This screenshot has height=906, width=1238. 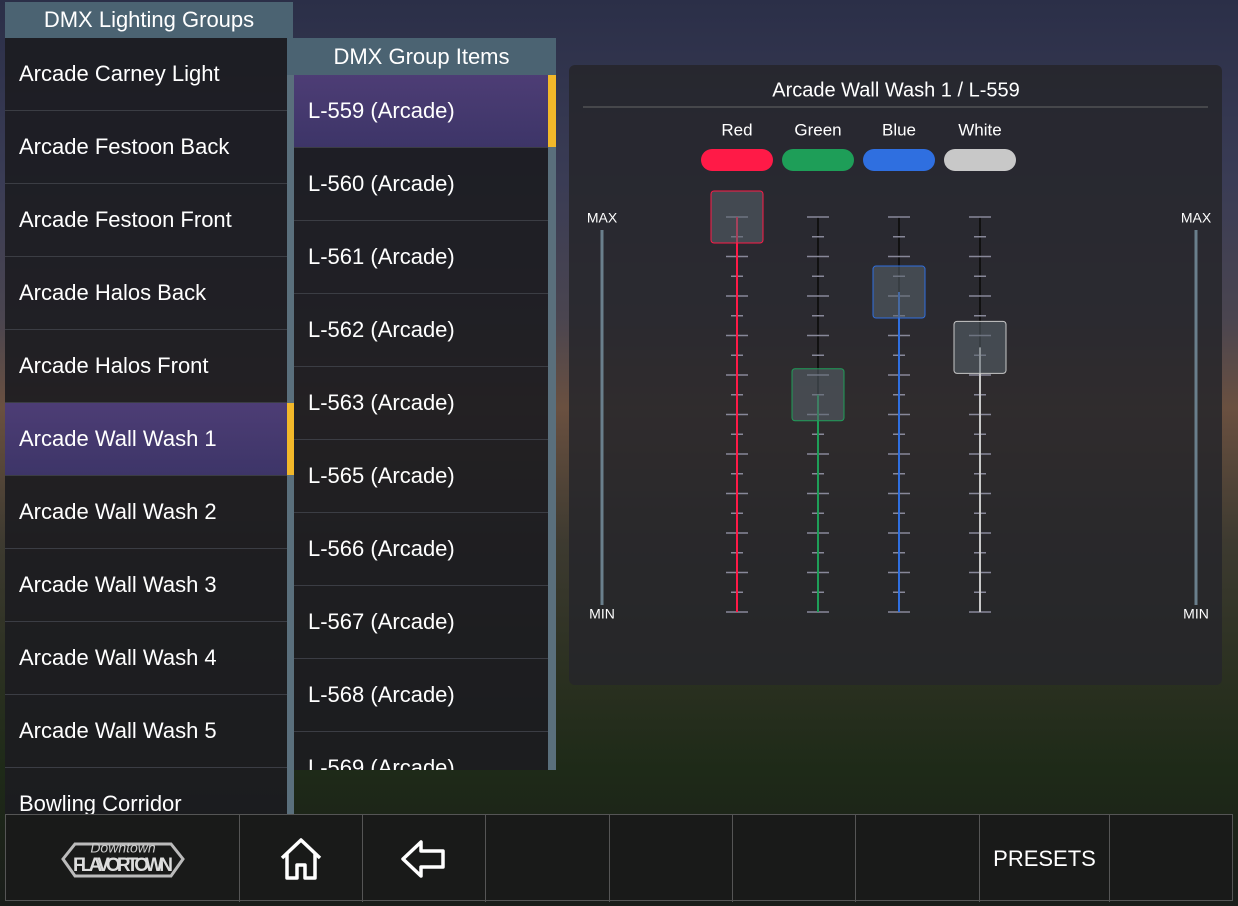 I want to click on items-scrollbar, so click(x=552, y=422).